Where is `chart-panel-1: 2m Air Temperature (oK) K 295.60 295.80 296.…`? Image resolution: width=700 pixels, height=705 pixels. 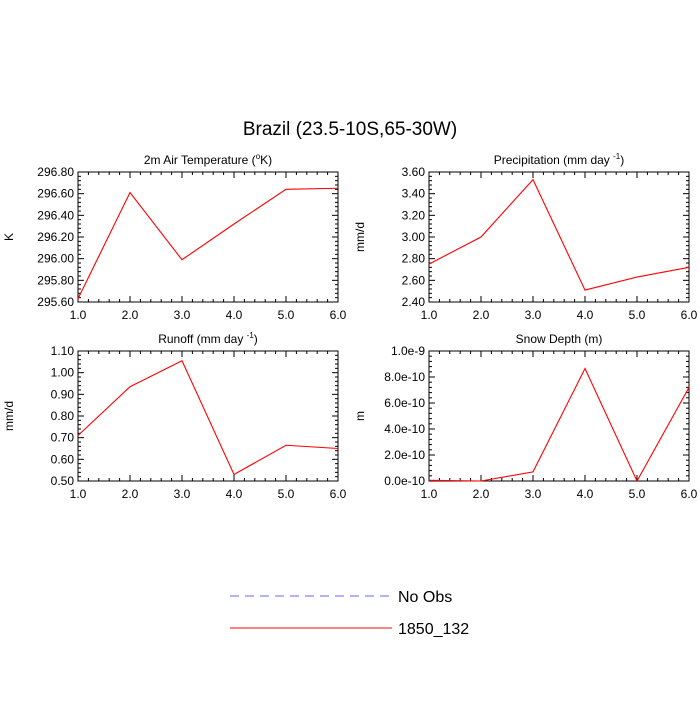 chart-panel-1: 2m Air Temperature (oK) K 295.60 295.80 296.… is located at coordinates (174, 237).